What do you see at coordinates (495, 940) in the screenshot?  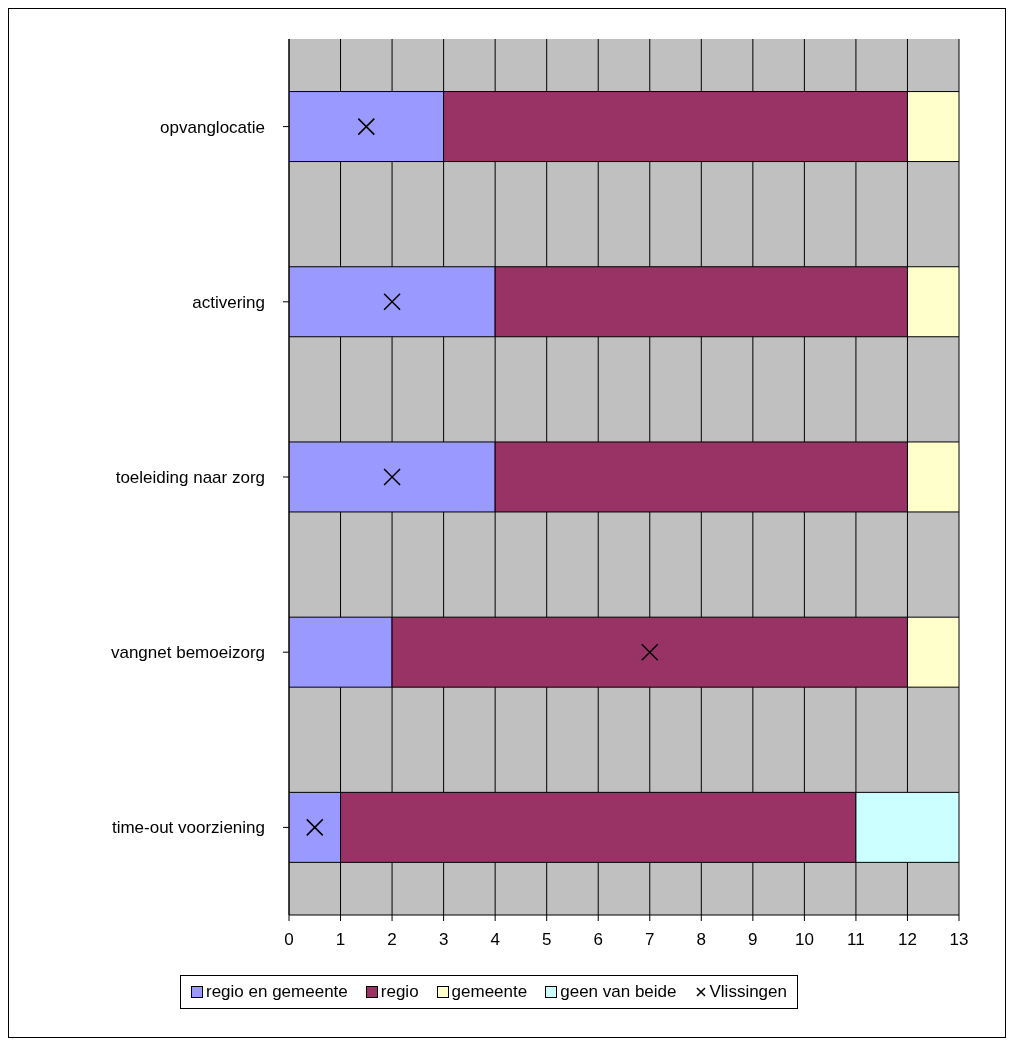 I see `x-tick-label: 4` at bounding box center [495, 940].